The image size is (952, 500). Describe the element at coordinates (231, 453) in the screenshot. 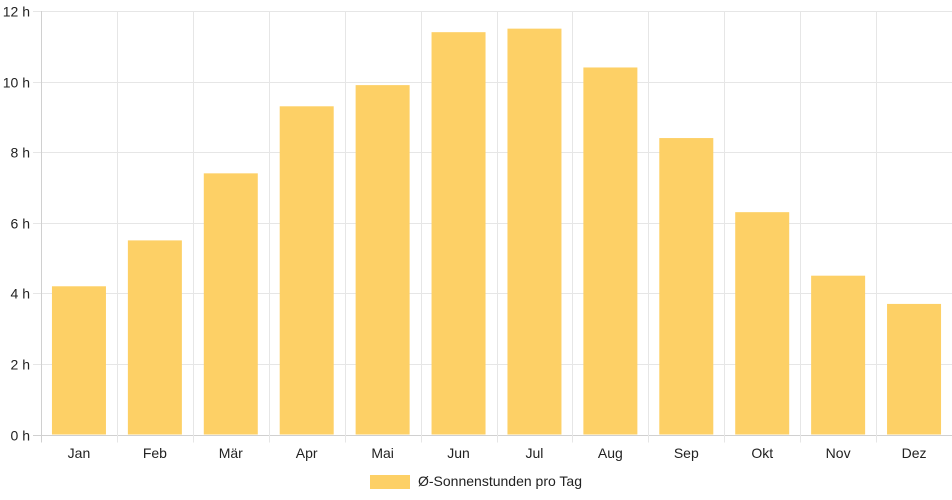

I see `x-tick-label: Mär` at that location.